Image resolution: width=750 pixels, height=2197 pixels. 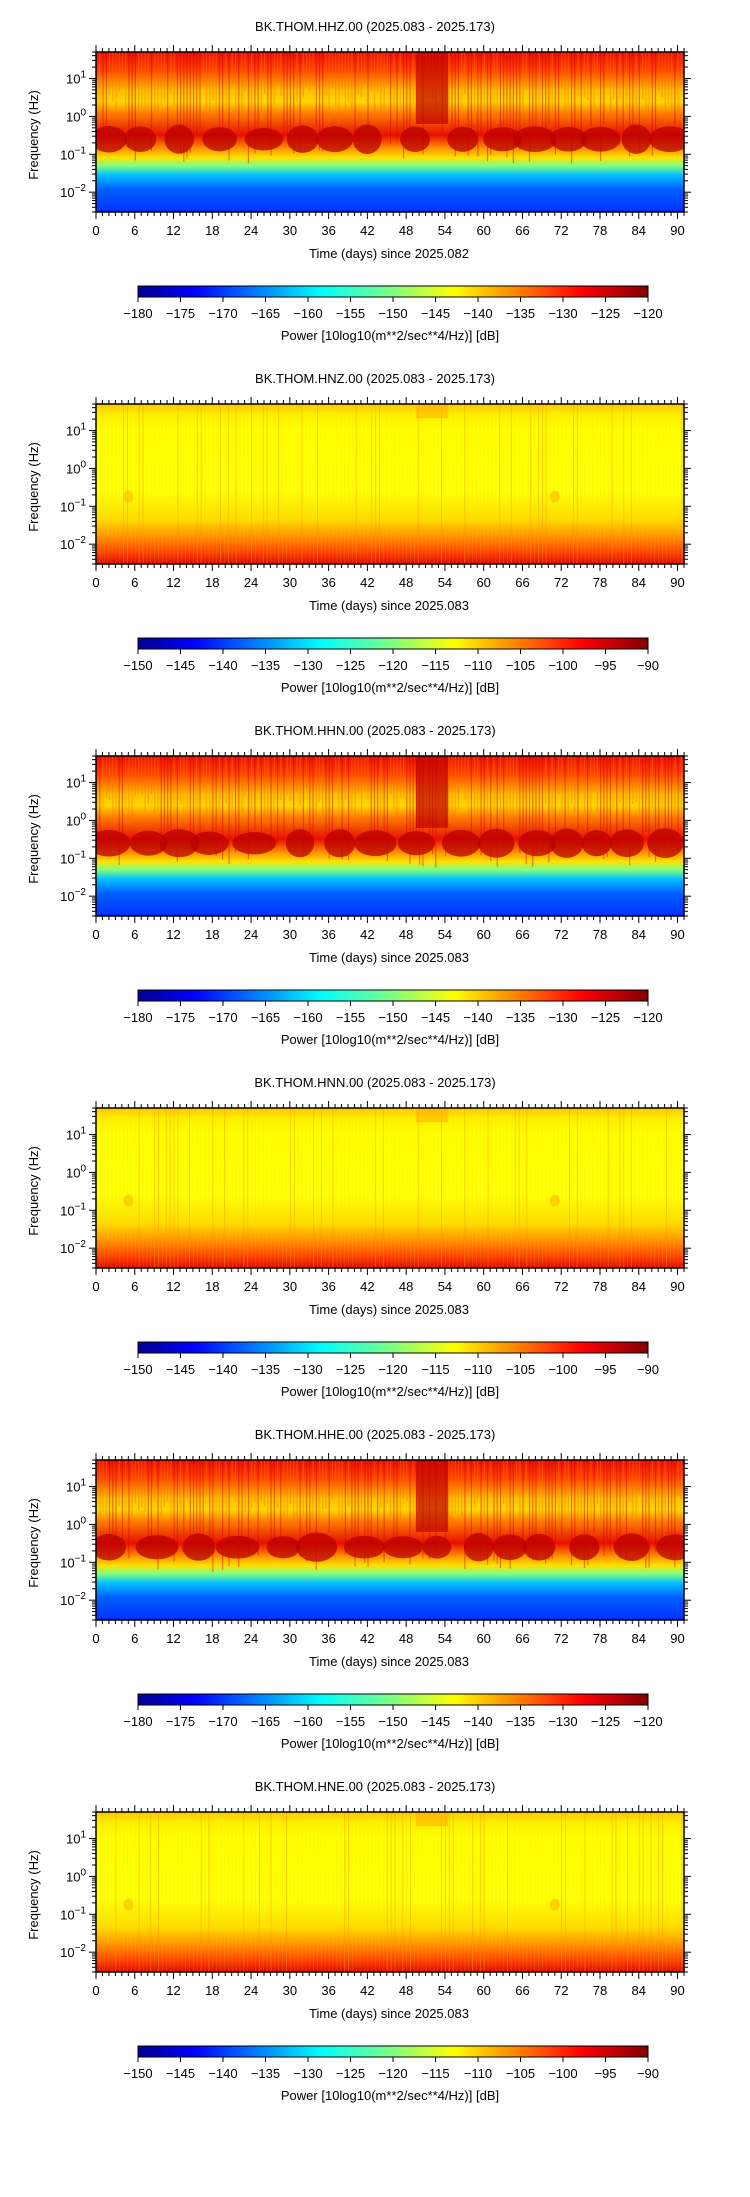 I want to click on x-tick-label: 60, so click(x=483, y=1990).